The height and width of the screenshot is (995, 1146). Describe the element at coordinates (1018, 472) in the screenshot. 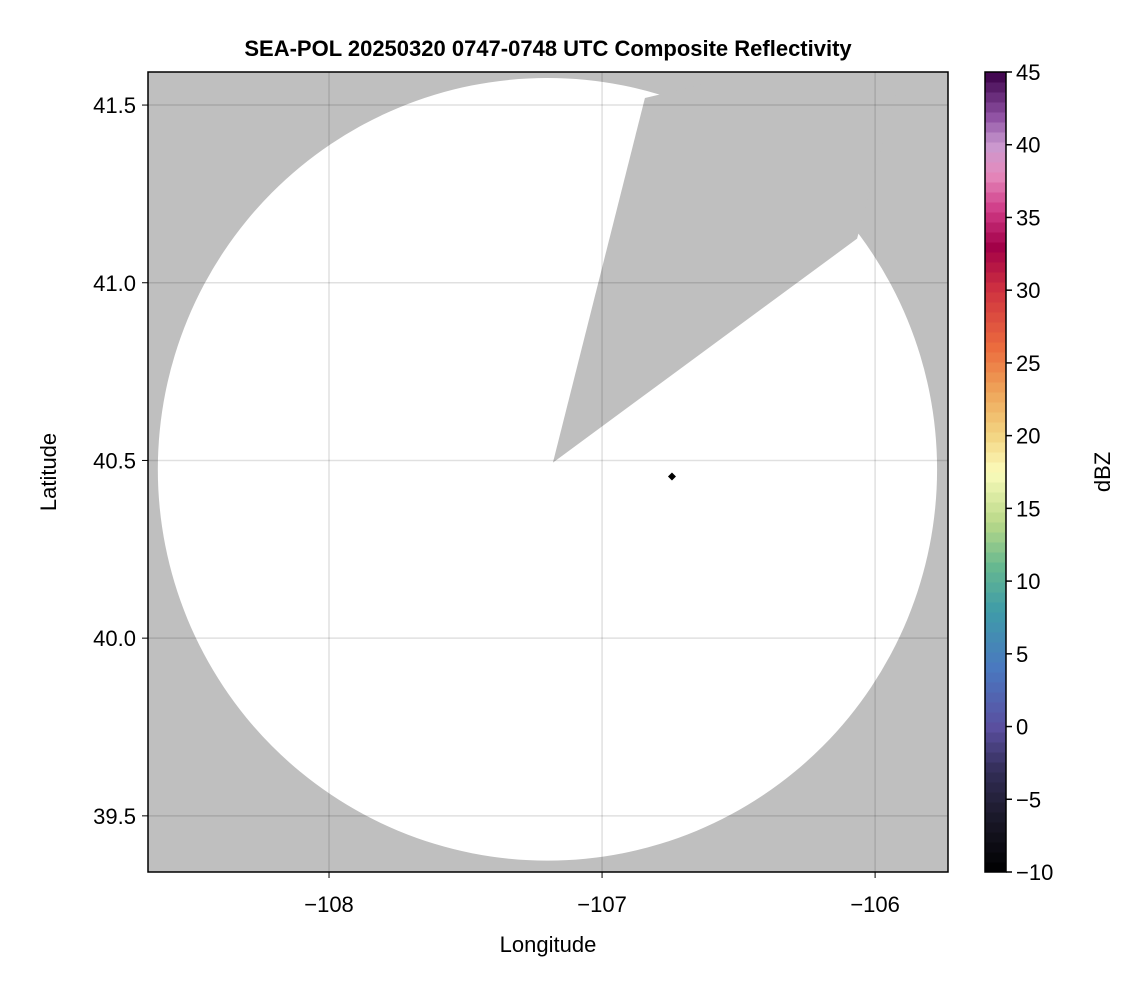

I see `colorbar: −10 −5 0 5 10 15 20 25 30 35 40 45` at that location.